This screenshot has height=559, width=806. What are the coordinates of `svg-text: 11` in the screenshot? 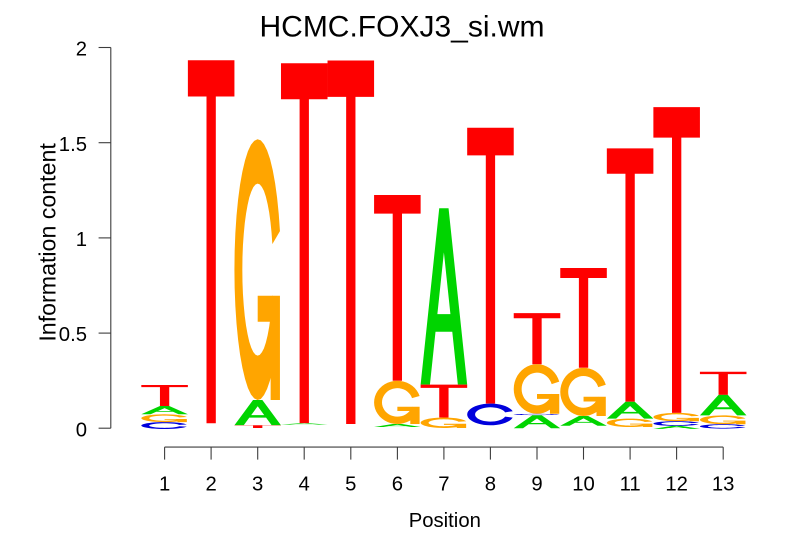 It's located at (630, 485).